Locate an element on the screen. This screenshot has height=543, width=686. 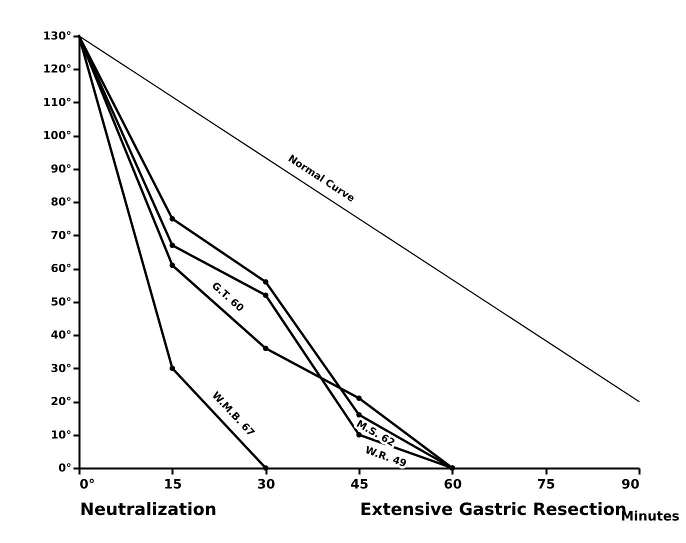
y-tick-label: 40° is located at coordinates (61, 335).